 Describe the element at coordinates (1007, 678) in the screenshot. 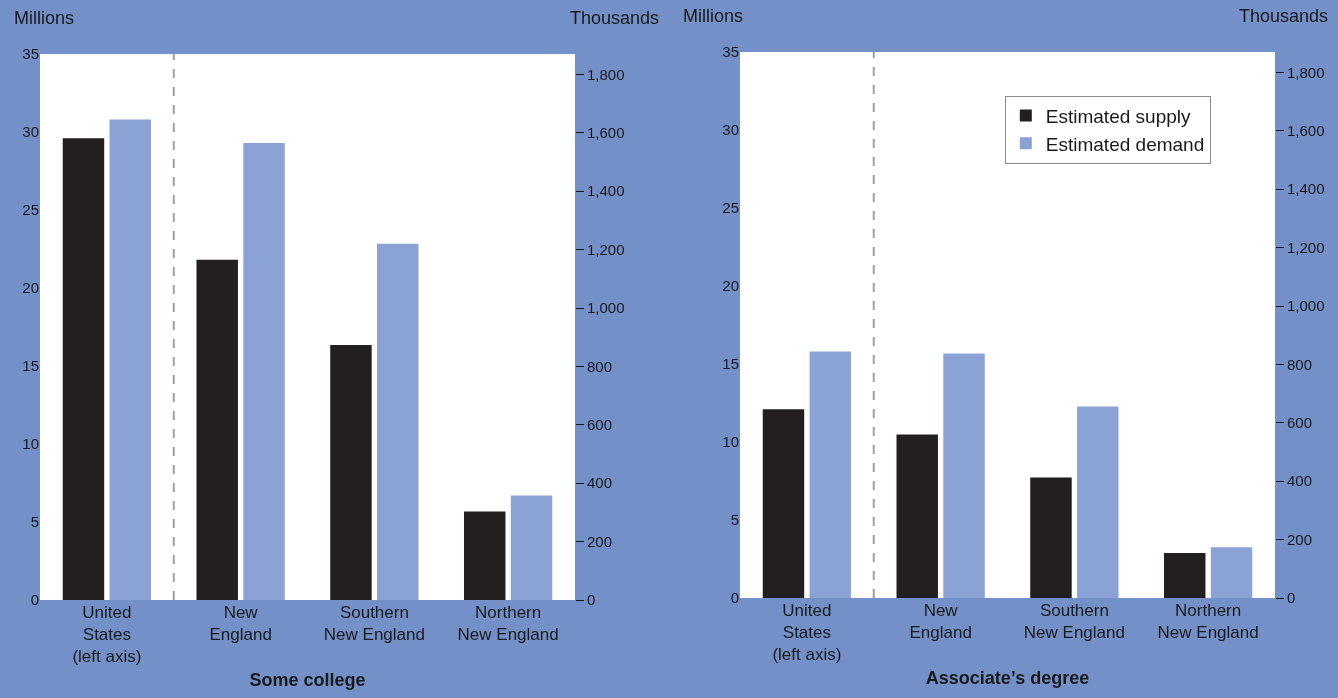

I see `x-axis-title: Associate’s degree` at that location.